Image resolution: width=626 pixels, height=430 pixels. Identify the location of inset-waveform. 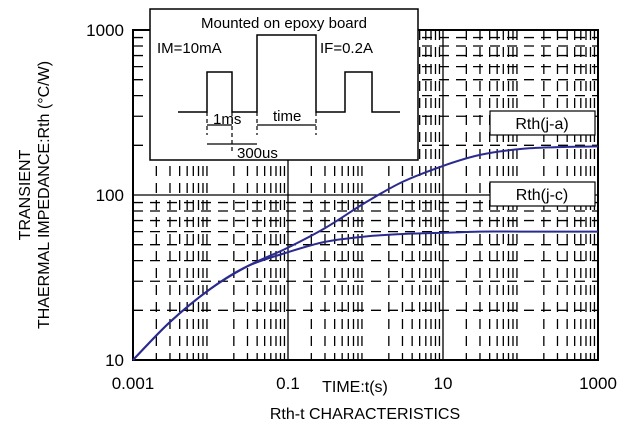
(289, 73).